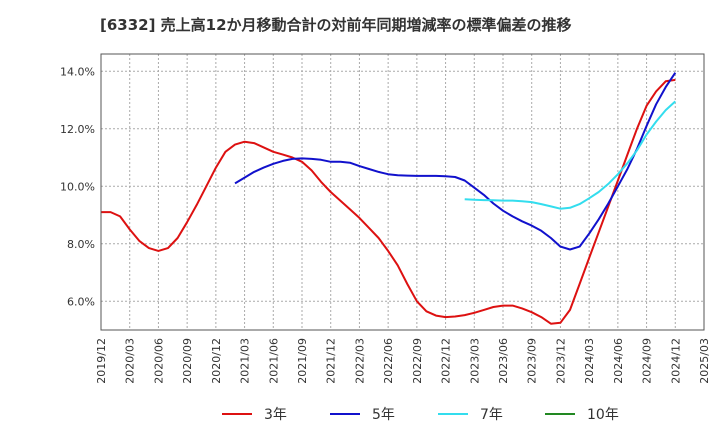  I want to click on x-tick-label: 2024/12, so click(675, 361).